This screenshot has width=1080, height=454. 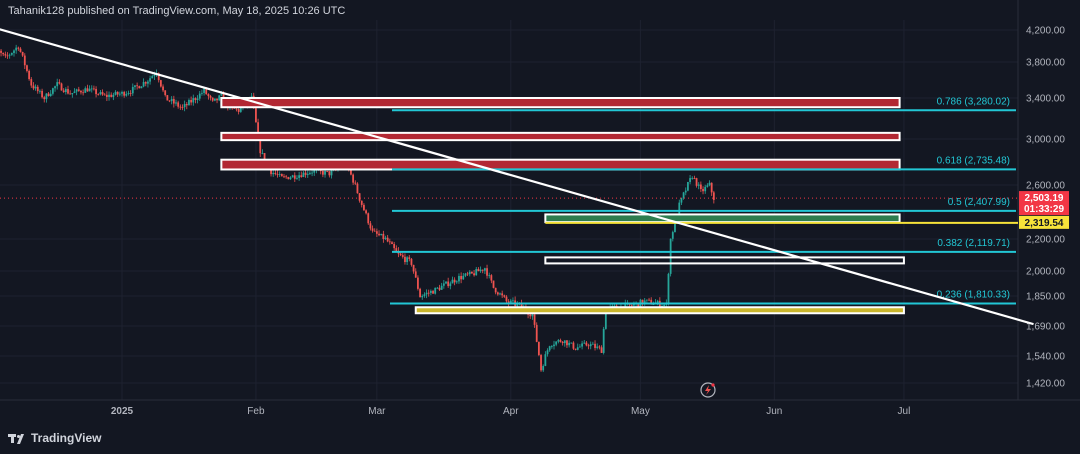 What do you see at coordinates (122, 411) in the screenshot?
I see `x-tick-label: 2025` at bounding box center [122, 411].